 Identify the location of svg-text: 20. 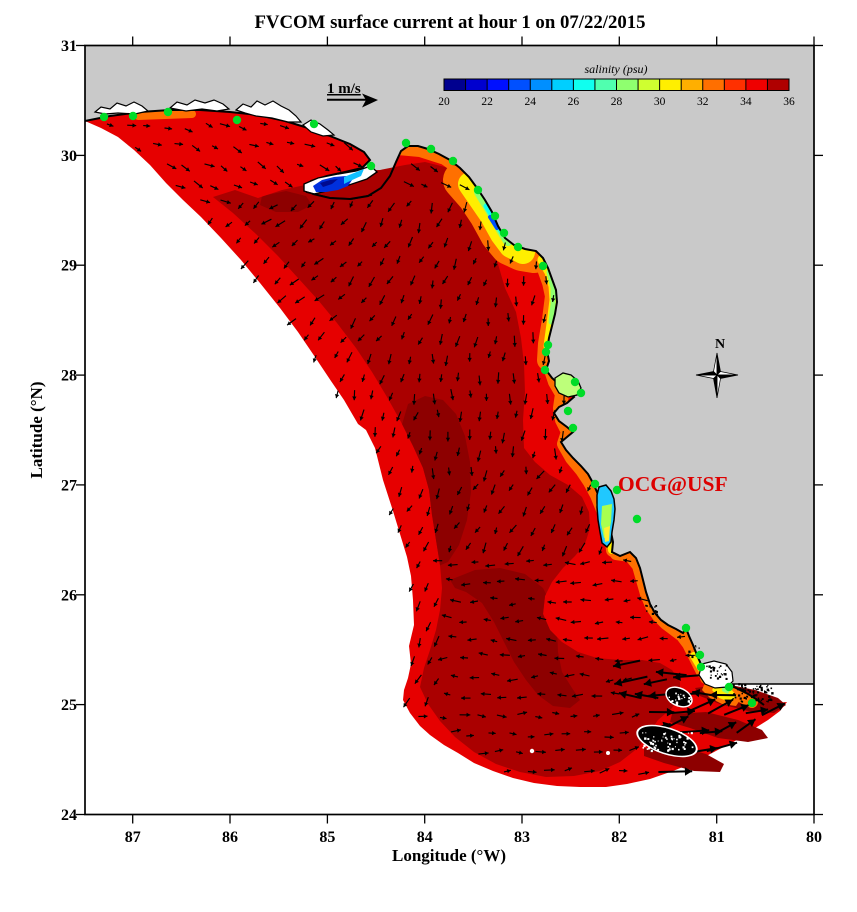
(444, 102).